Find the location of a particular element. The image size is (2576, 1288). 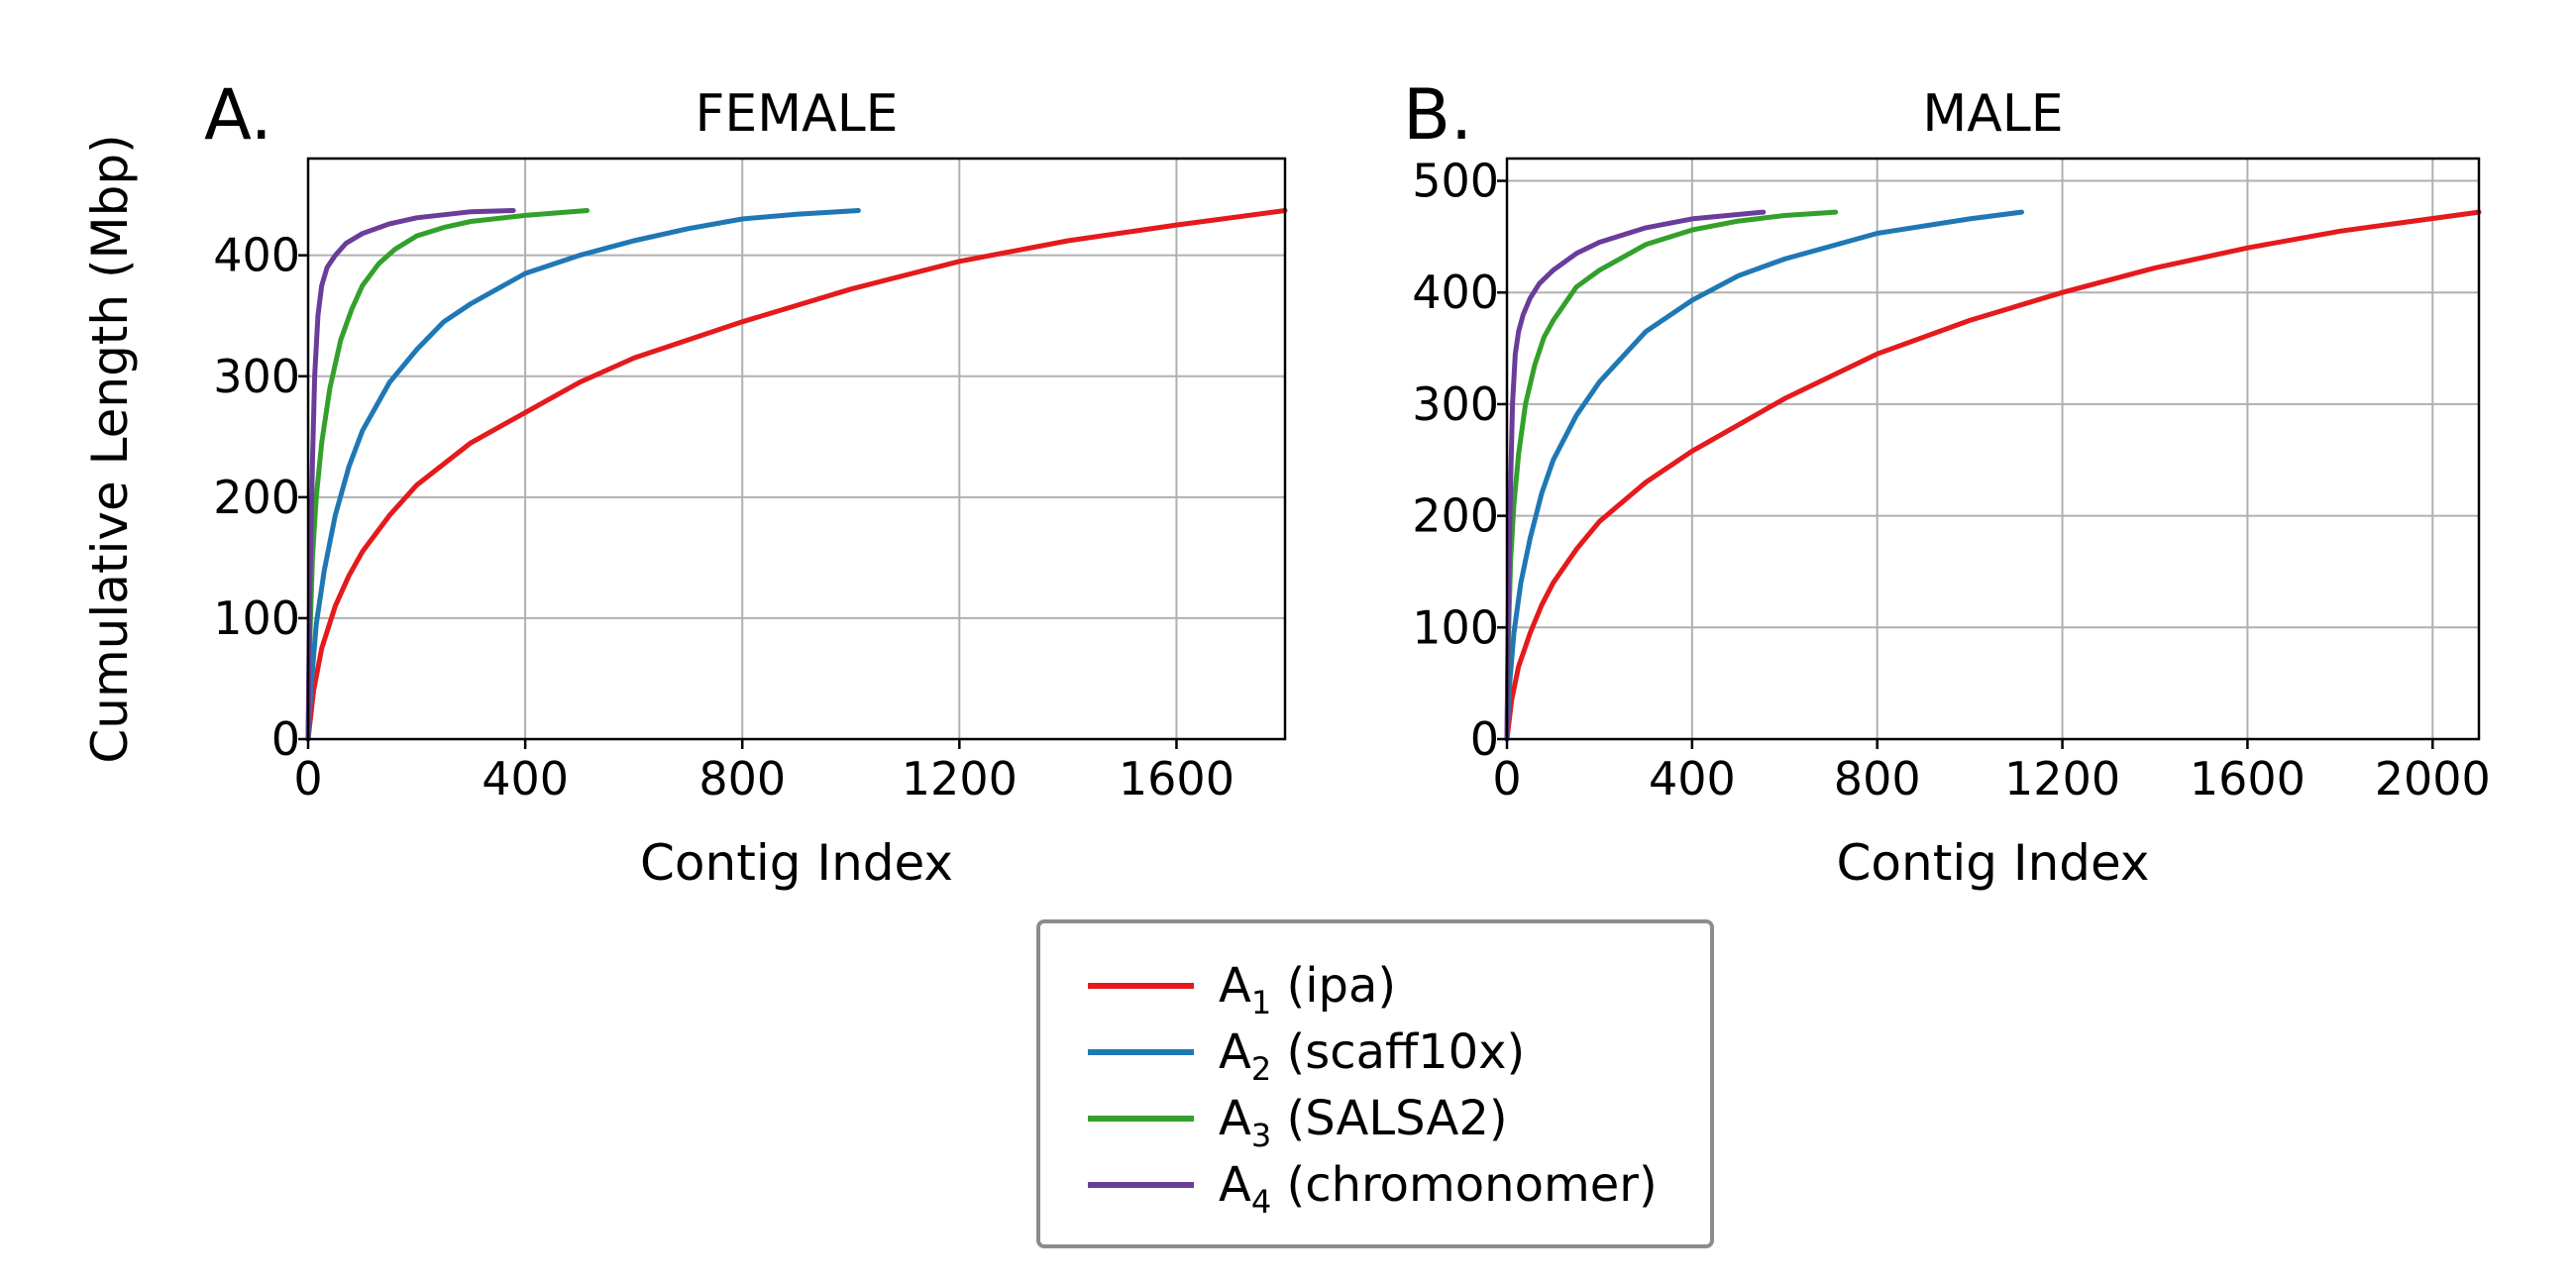

x-tick-label: 2000 is located at coordinates (2433, 779).